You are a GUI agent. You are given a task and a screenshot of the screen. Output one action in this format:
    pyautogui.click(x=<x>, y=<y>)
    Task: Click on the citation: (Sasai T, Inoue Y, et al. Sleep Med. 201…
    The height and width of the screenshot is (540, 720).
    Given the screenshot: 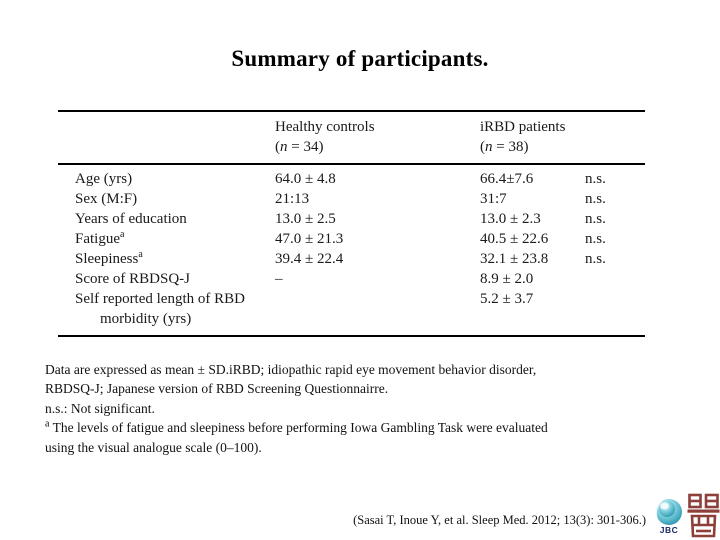 What is the action you would take?
    pyautogui.click(x=499, y=520)
    